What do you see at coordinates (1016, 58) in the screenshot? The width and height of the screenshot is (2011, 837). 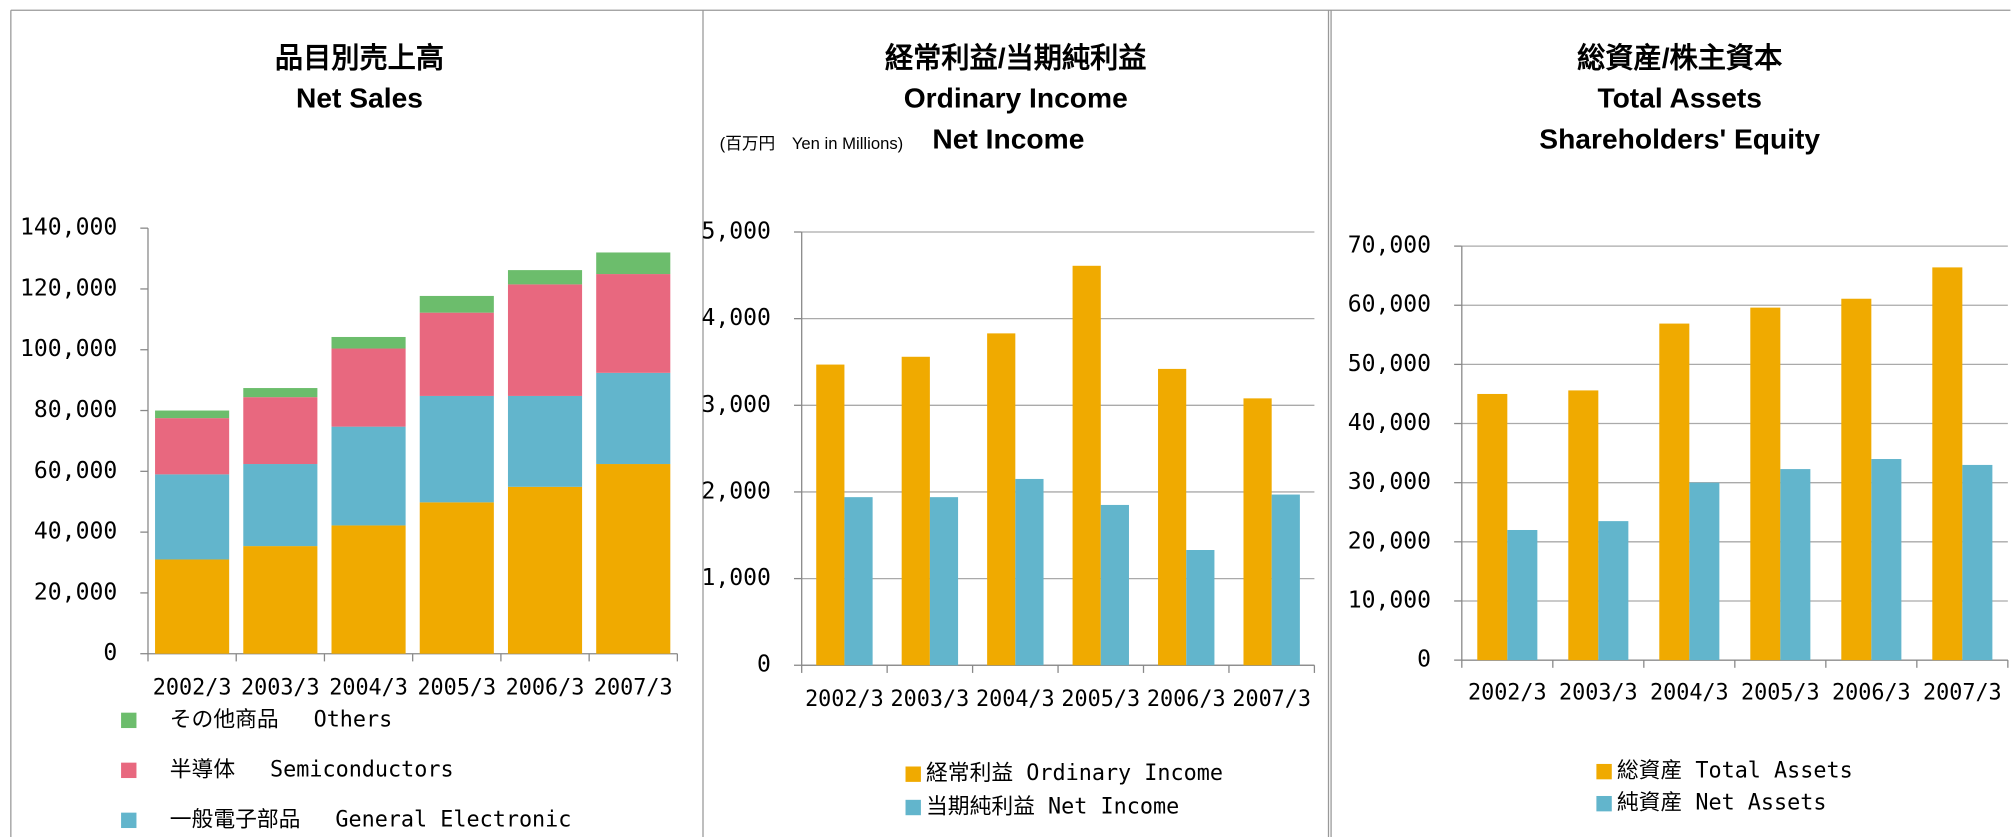 I see `chart-title: 経常利益/当期純利益` at bounding box center [1016, 58].